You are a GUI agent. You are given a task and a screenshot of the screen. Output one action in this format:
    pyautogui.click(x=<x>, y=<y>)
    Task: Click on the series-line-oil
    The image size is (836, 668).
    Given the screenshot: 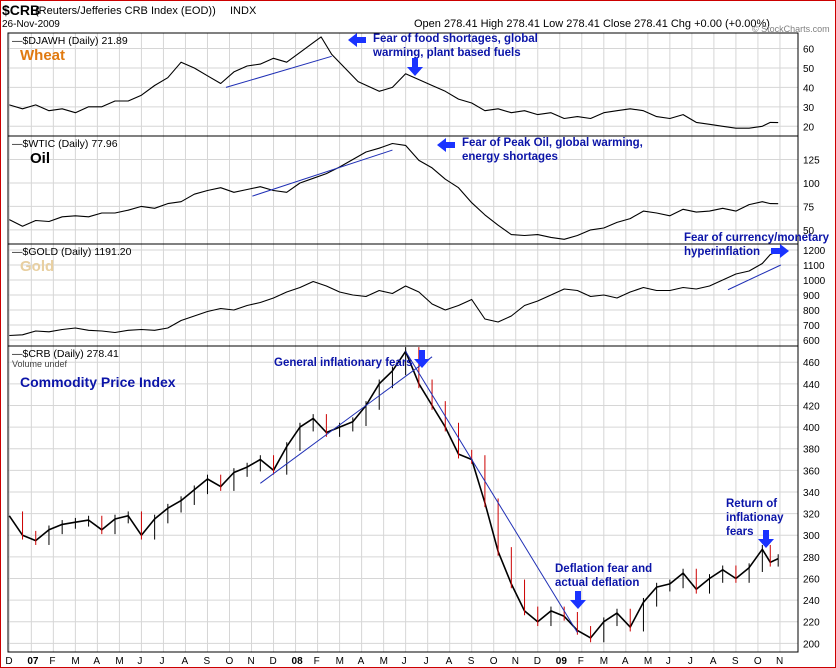 What is the action you would take?
    pyautogui.click(x=394, y=191)
    